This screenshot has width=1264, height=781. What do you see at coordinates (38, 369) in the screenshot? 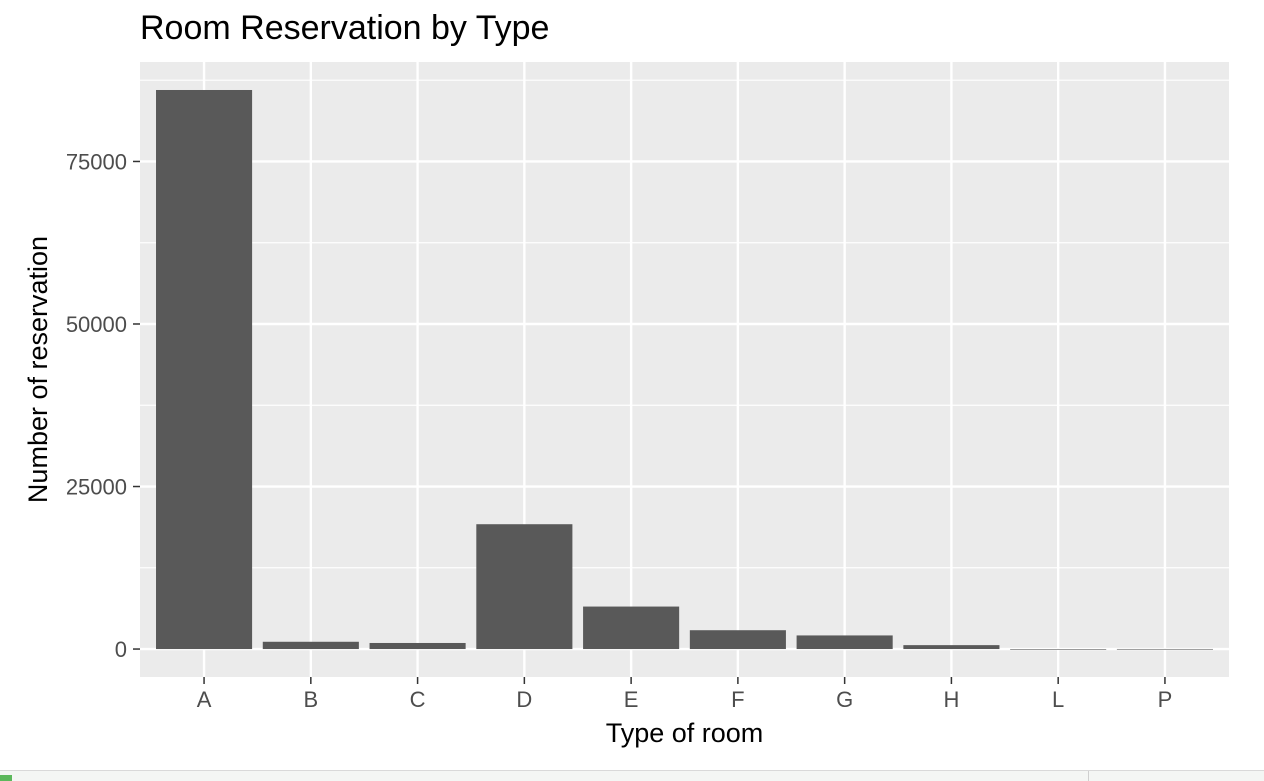
I see `y-axis-title: Number of reservation` at bounding box center [38, 369].